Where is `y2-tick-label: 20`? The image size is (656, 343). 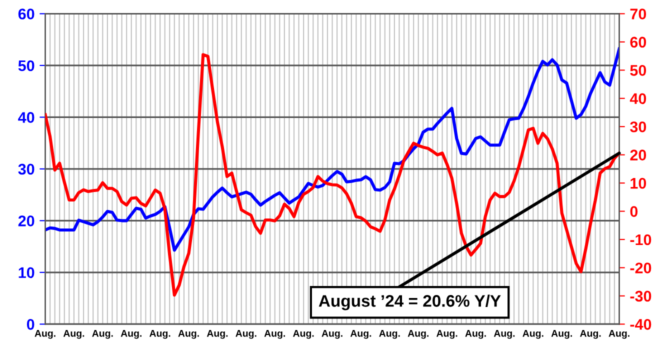 y2-tick-label: 20 is located at coordinates (638, 155).